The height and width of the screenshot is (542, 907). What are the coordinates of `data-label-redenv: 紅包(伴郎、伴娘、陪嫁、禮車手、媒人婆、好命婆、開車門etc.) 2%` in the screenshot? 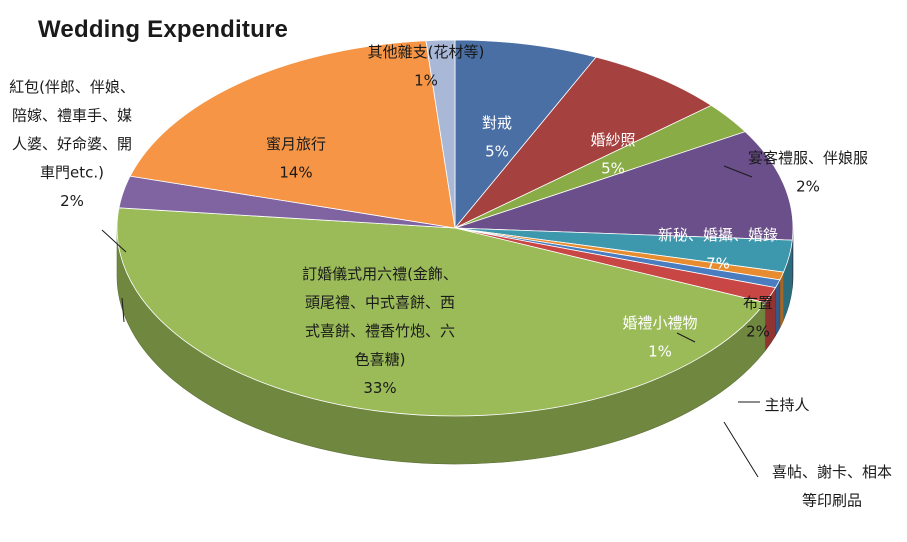 It's located at (72, 144).